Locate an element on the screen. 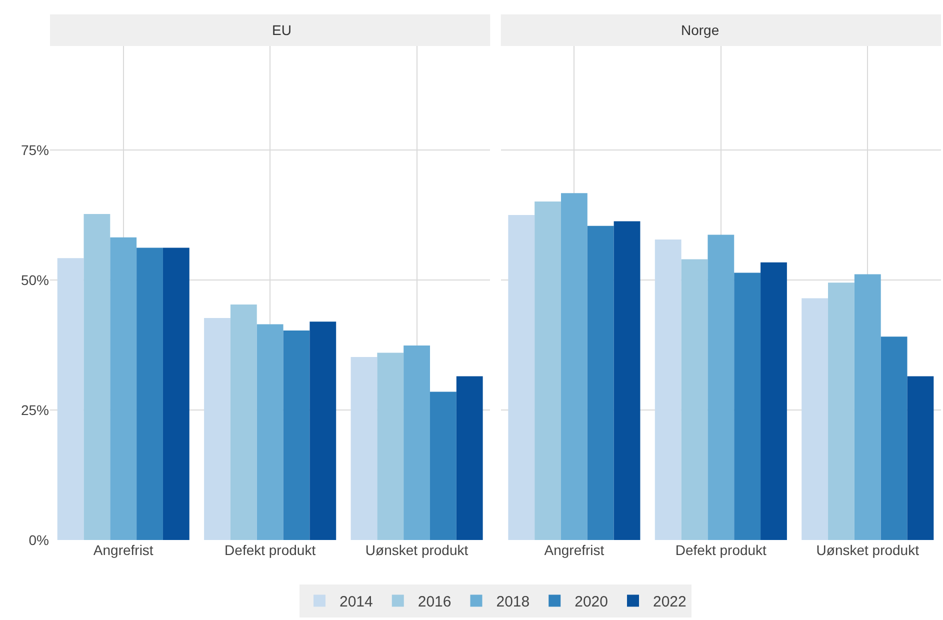 This screenshot has height=620, width=943. y-tick-label: 25% is located at coordinates (34, 410).